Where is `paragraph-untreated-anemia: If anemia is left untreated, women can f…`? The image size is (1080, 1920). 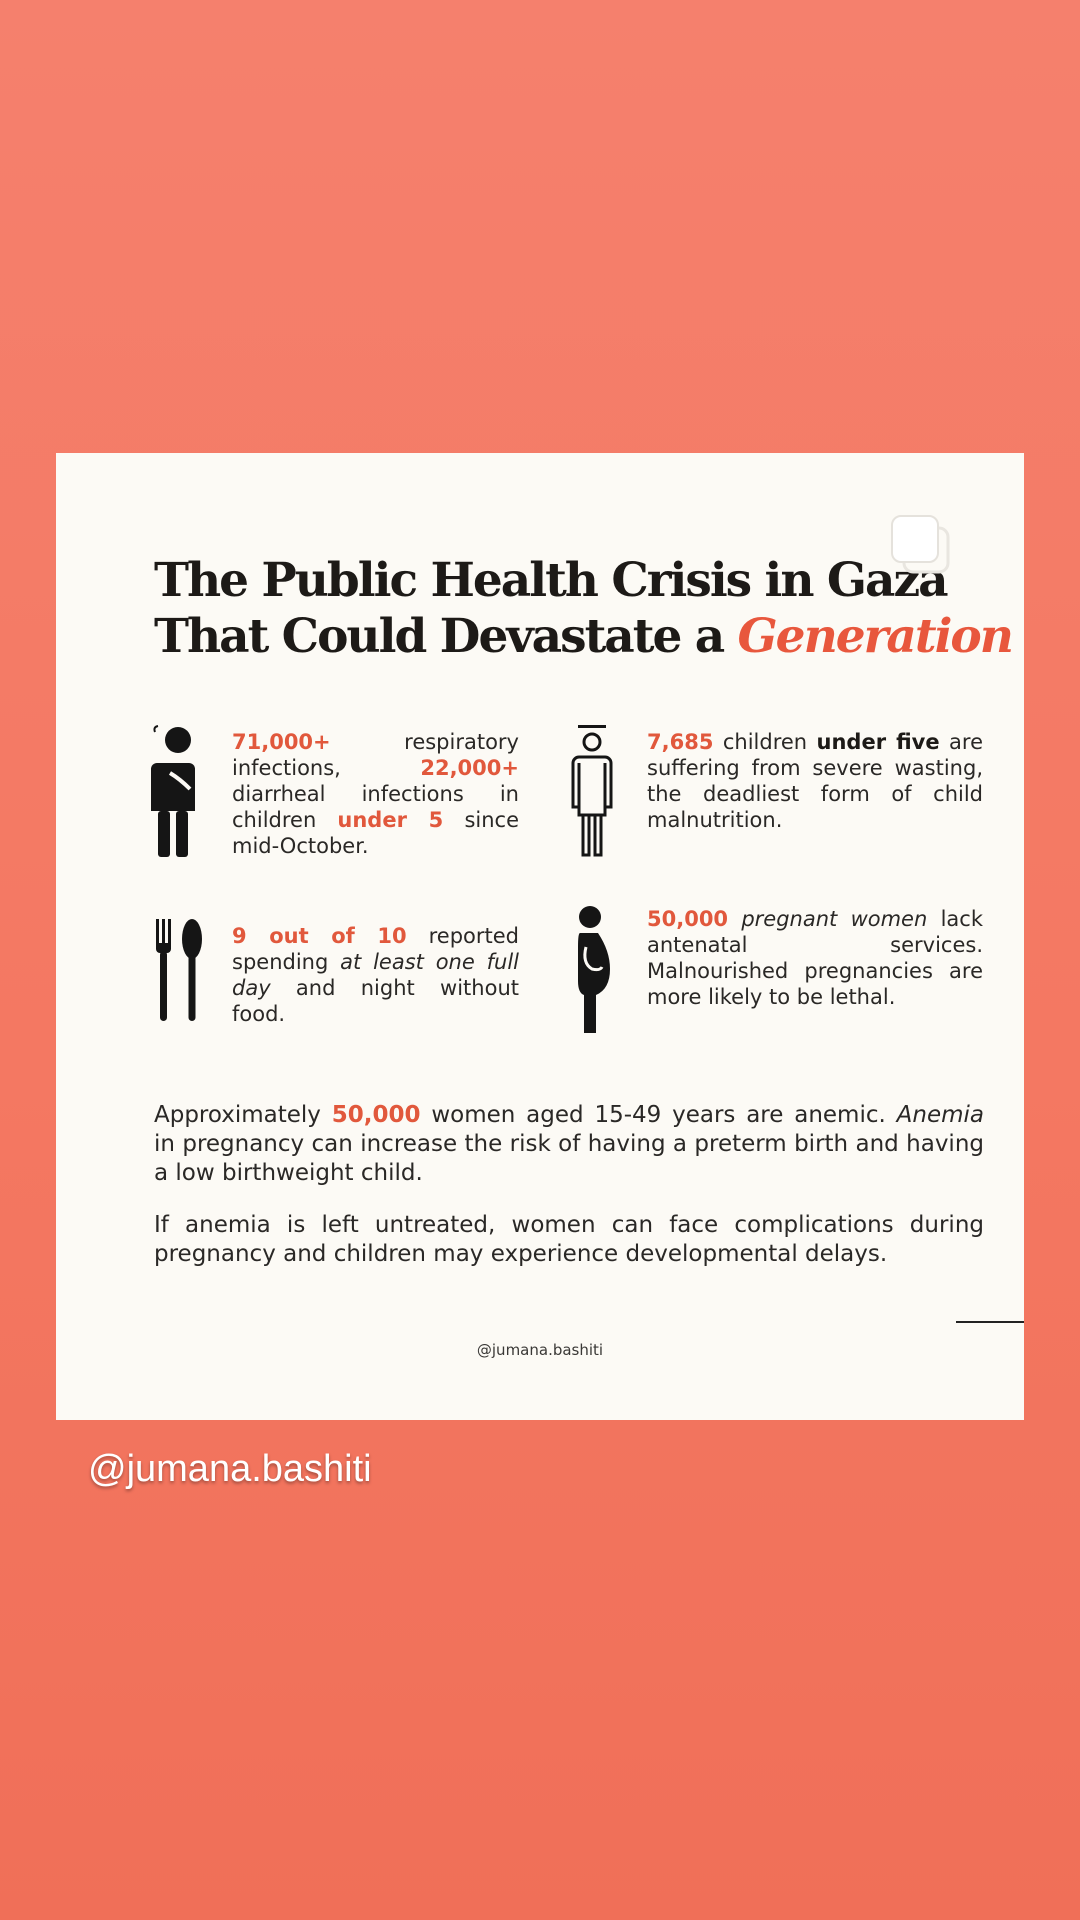 paragraph-untreated-anemia: If anemia is left untreated, women can f… is located at coordinates (569, 1239).